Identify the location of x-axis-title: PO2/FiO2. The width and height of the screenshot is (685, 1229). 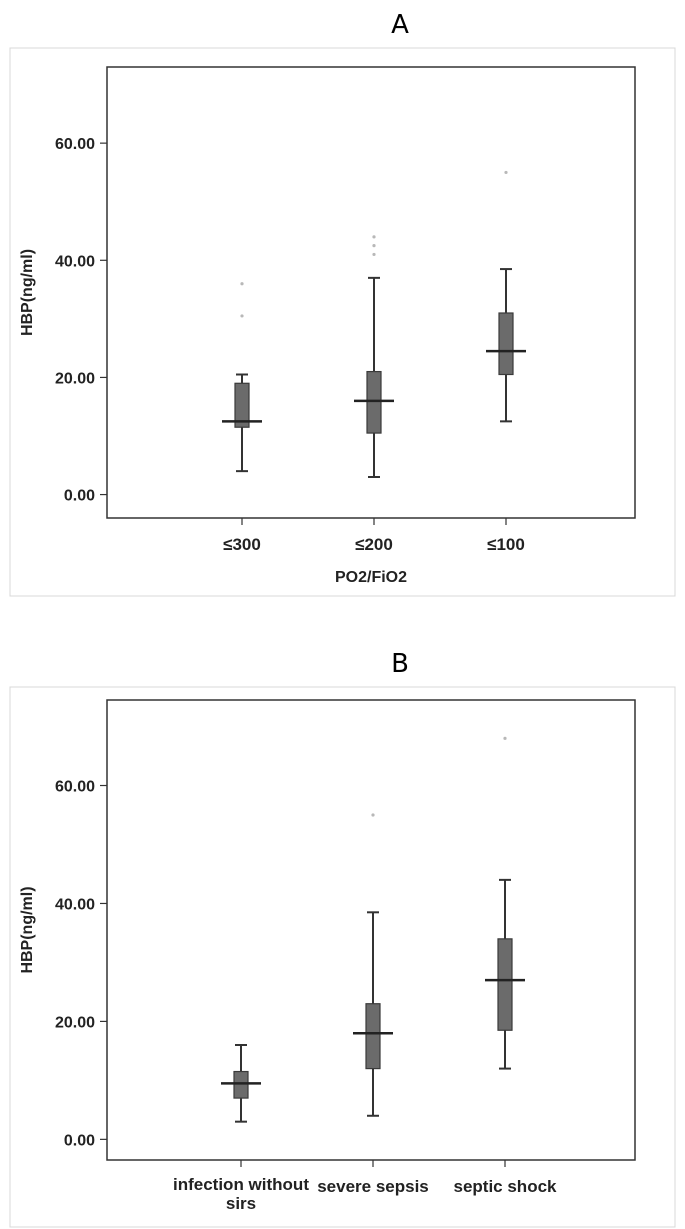
(371, 577).